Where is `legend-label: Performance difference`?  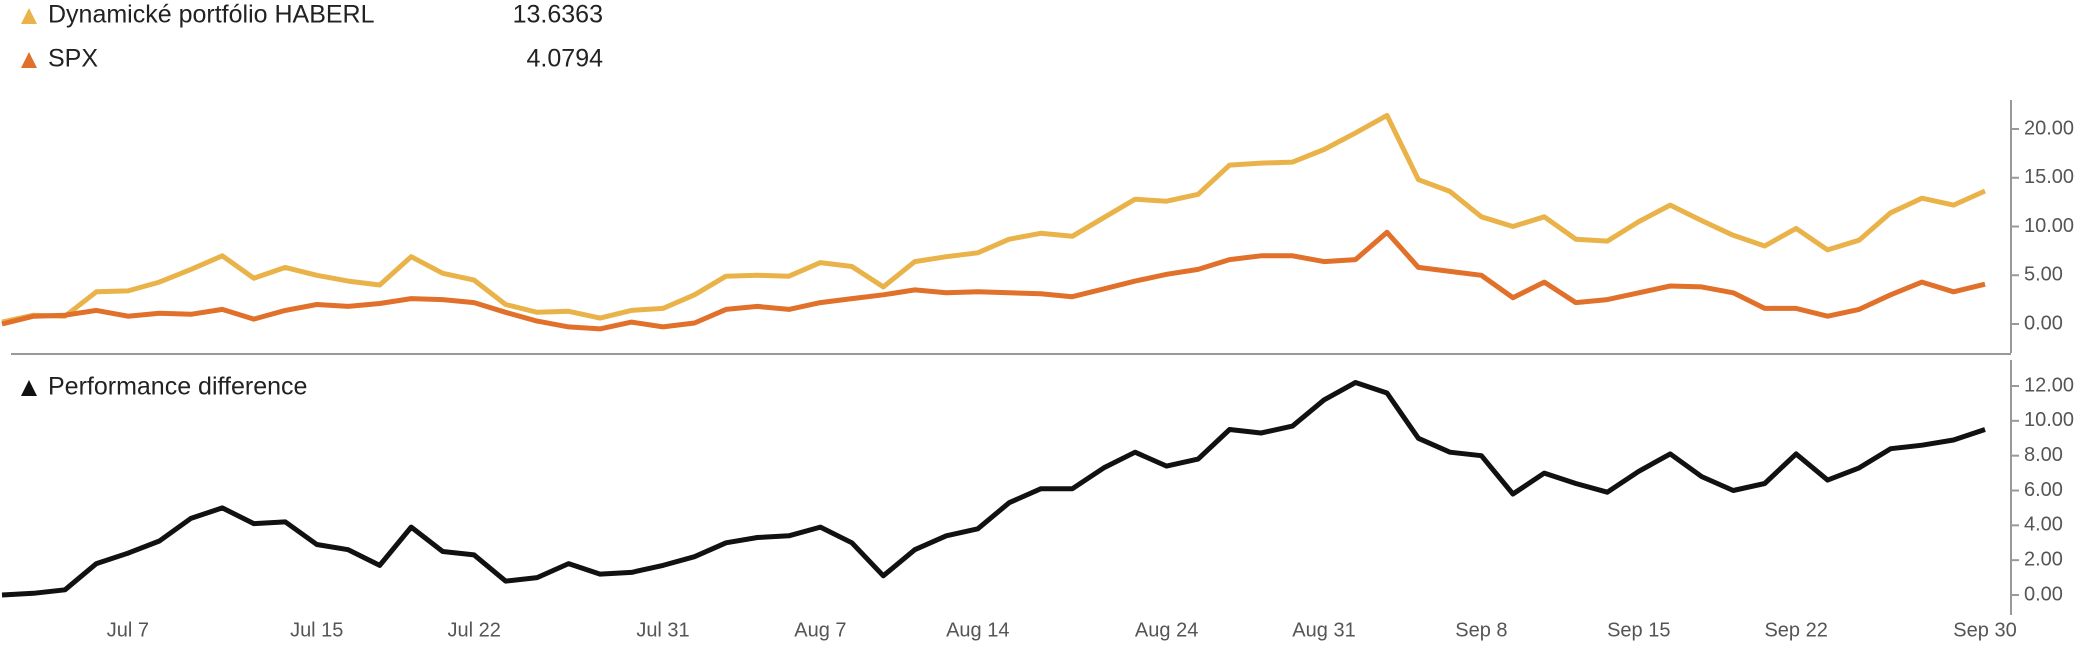
legend-label: Performance difference is located at coordinates (177, 387).